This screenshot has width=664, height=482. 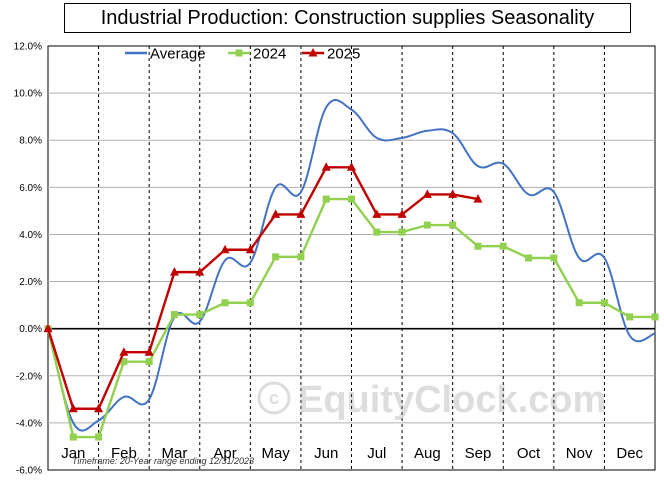 I want to click on y-tick-label: 10.0%, so click(x=28, y=94).